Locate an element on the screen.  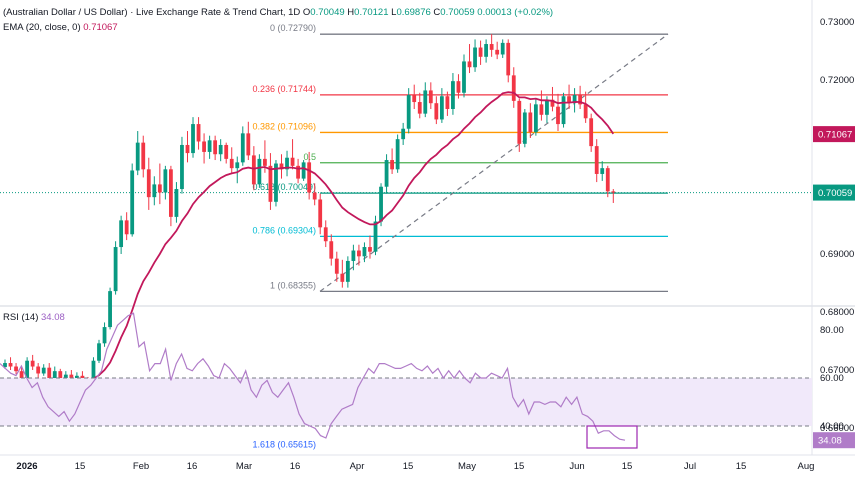
time-tick-label: May is located at coordinates (467, 466).